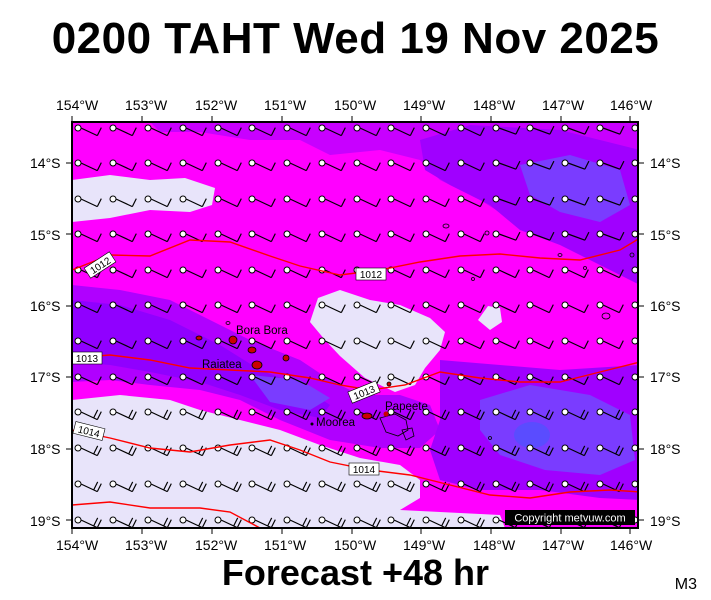 The height and width of the screenshot is (600, 711). What do you see at coordinates (406, 407) in the screenshot?
I see `place-papeete: Papeete` at bounding box center [406, 407].